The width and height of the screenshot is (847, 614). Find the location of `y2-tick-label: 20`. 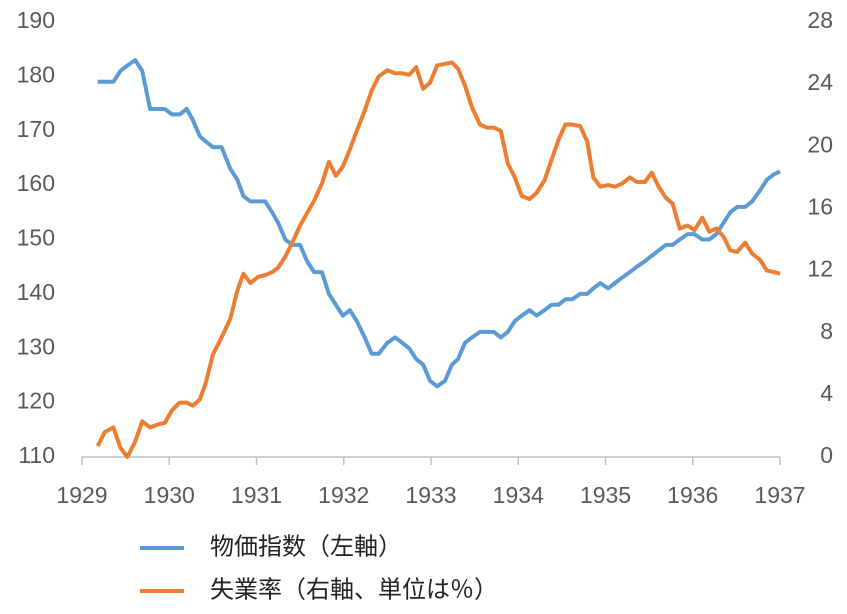

y2-tick-label: 20 is located at coordinates (820, 144).